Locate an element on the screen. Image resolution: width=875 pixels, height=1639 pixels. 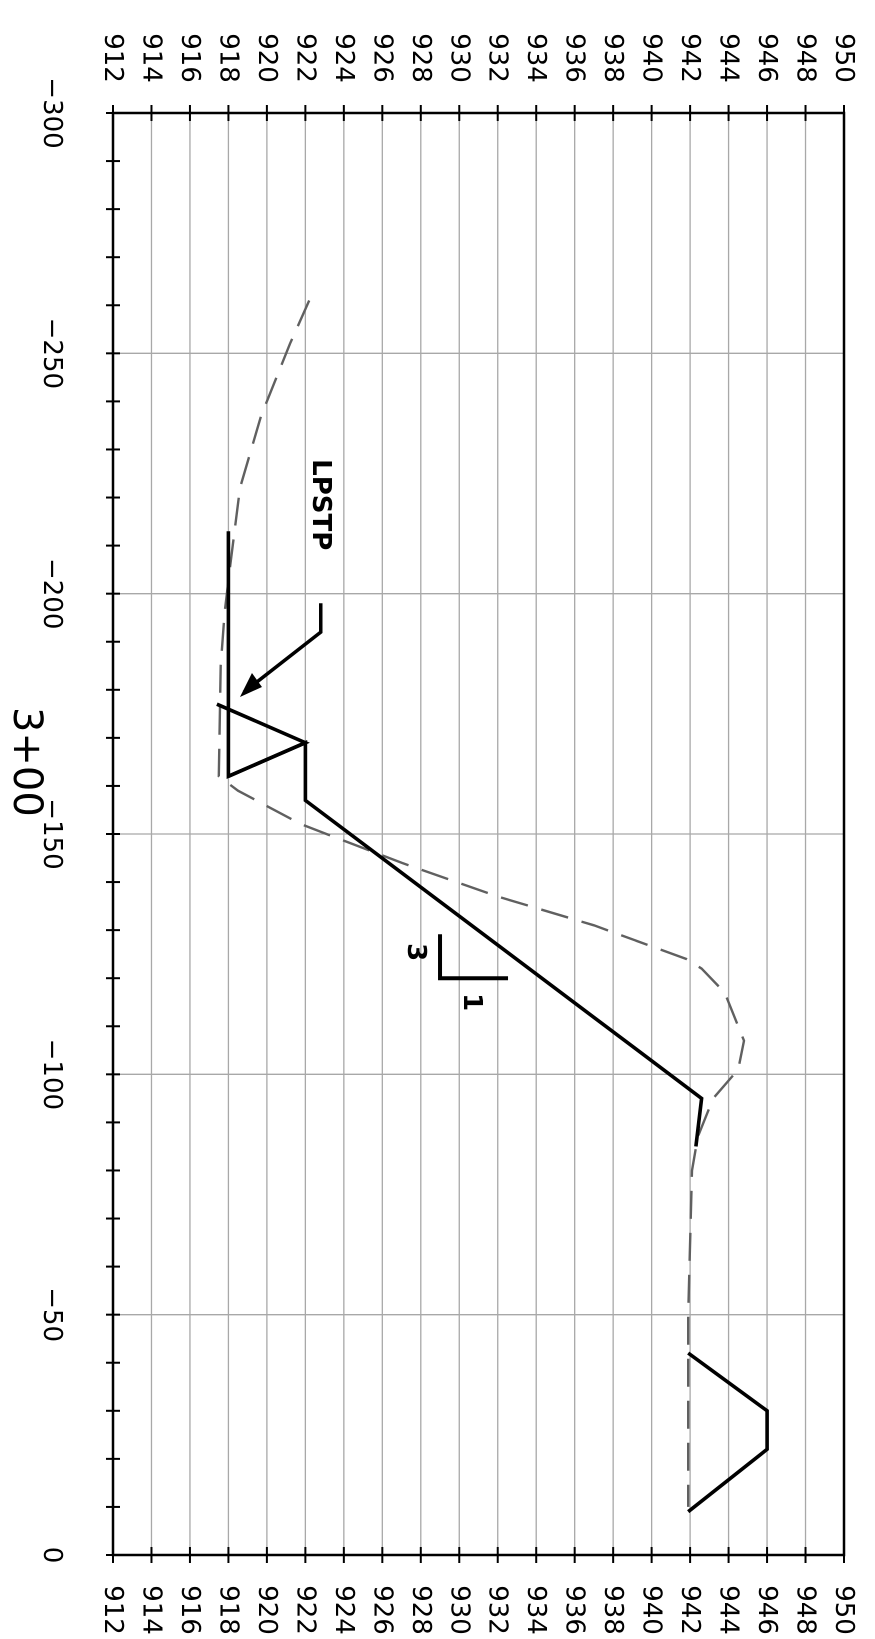
lpstp-annotation: LPSTP is located at coordinates (287, 578).